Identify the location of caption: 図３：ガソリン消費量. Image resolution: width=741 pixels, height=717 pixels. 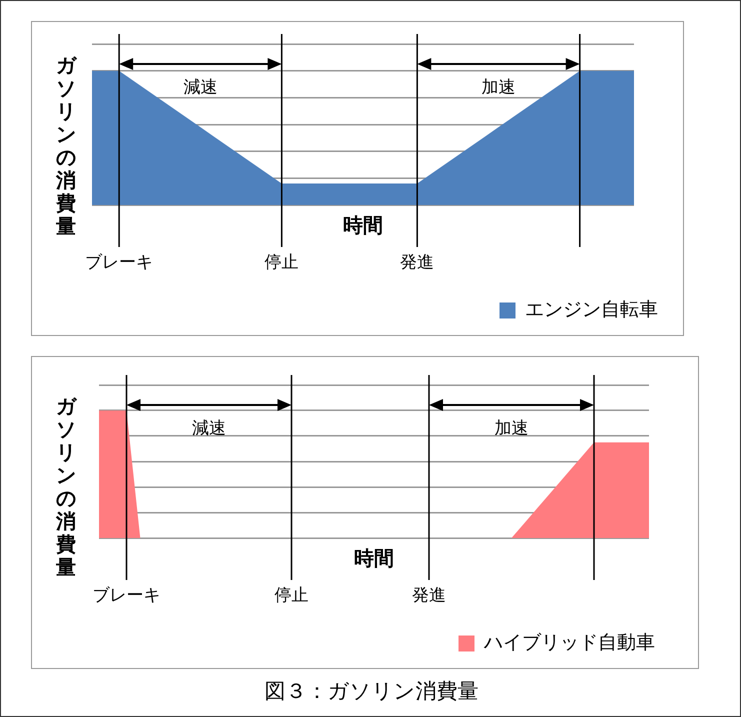
(372, 691).